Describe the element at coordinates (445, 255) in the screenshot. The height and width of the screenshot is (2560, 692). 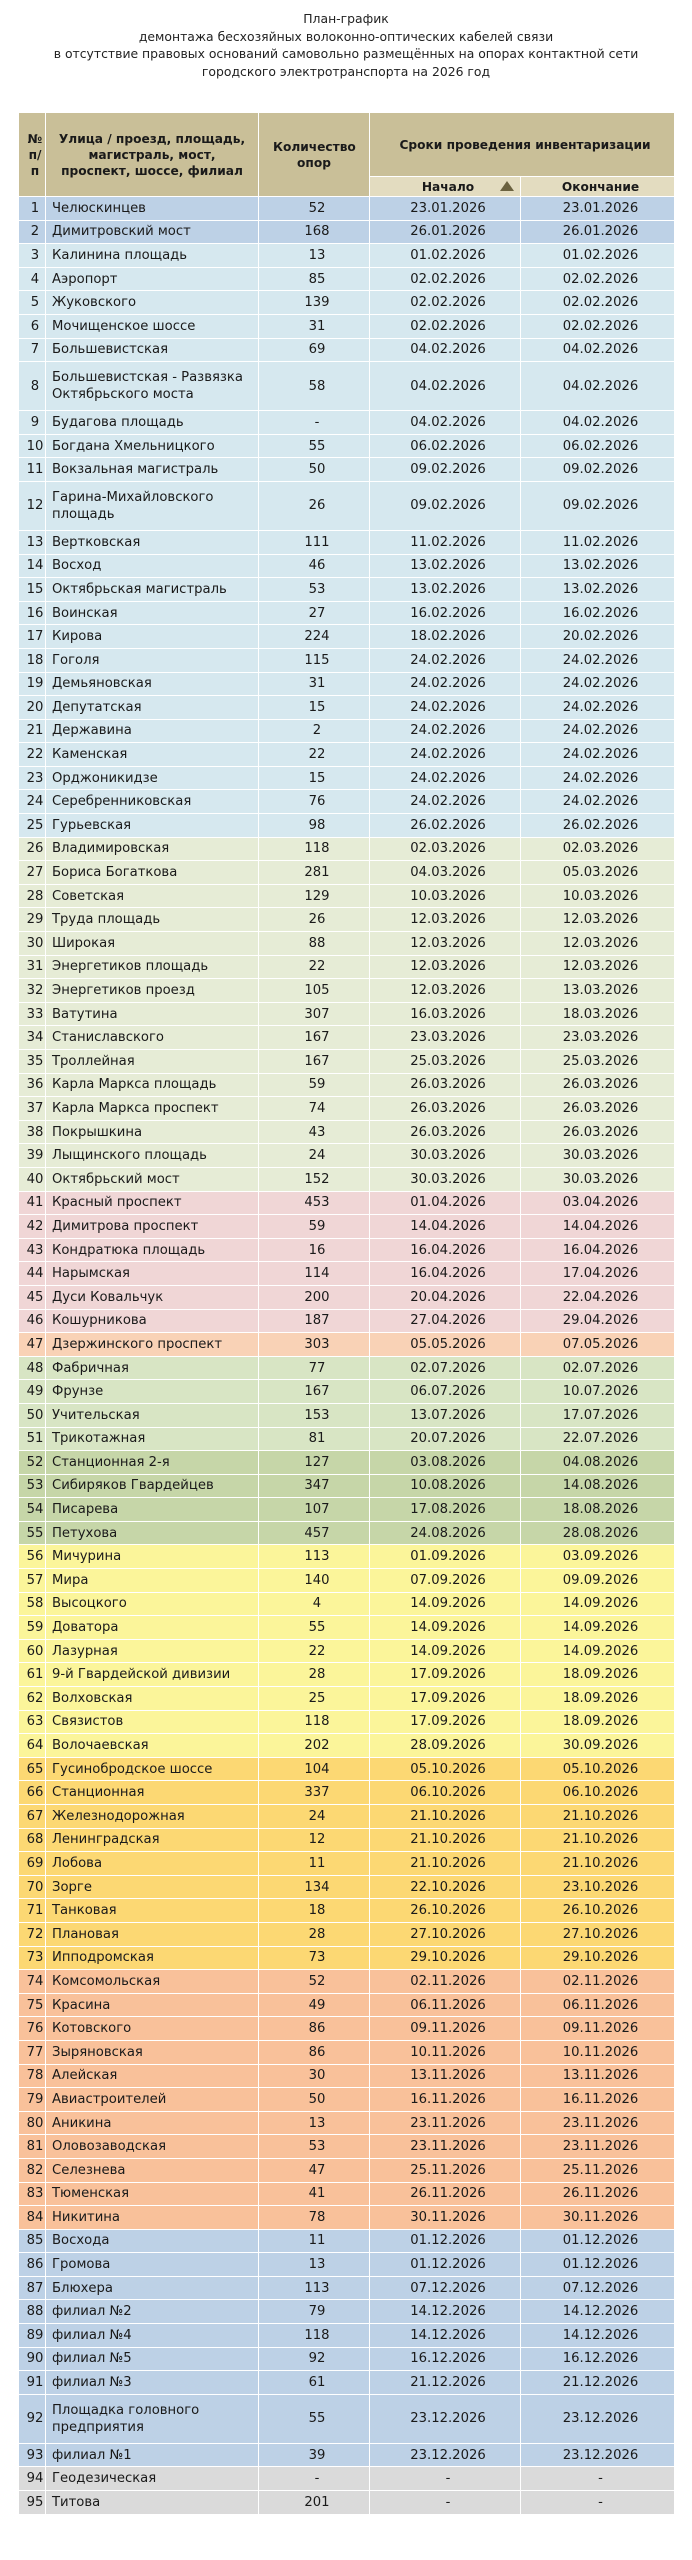
I see `row-start-date: 01.02.2026` at that location.